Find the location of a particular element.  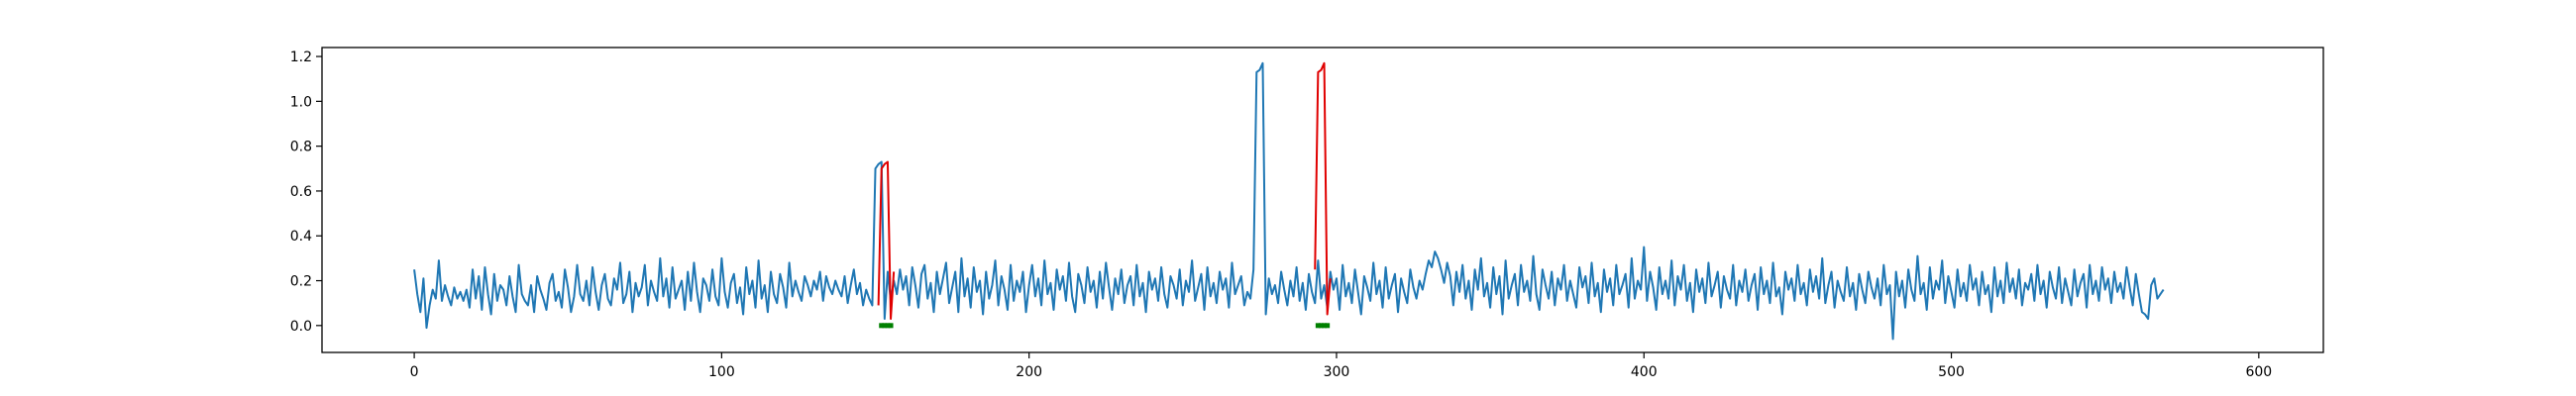

x-tick-label: 500 is located at coordinates (1952, 372).